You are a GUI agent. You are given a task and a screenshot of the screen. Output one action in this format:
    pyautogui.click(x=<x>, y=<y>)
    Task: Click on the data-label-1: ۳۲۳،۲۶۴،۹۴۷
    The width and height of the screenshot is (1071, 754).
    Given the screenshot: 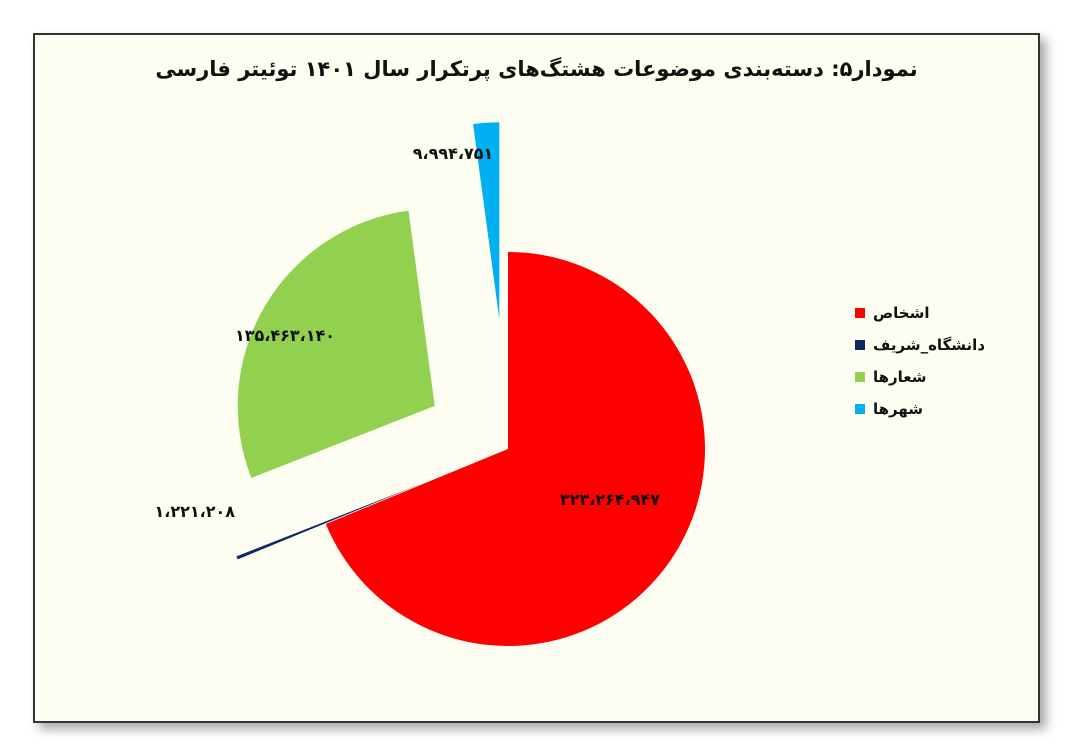 What is the action you would take?
    pyautogui.click(x=610, y=499)
    